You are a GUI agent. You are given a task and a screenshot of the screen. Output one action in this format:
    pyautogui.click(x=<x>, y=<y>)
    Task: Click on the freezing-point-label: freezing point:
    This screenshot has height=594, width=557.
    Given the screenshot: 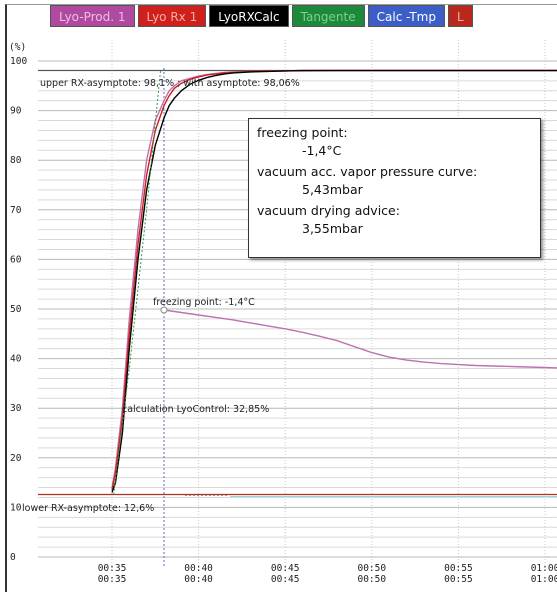 What is the action you would take?
    pyautogui.click(x=302, y=132)
    